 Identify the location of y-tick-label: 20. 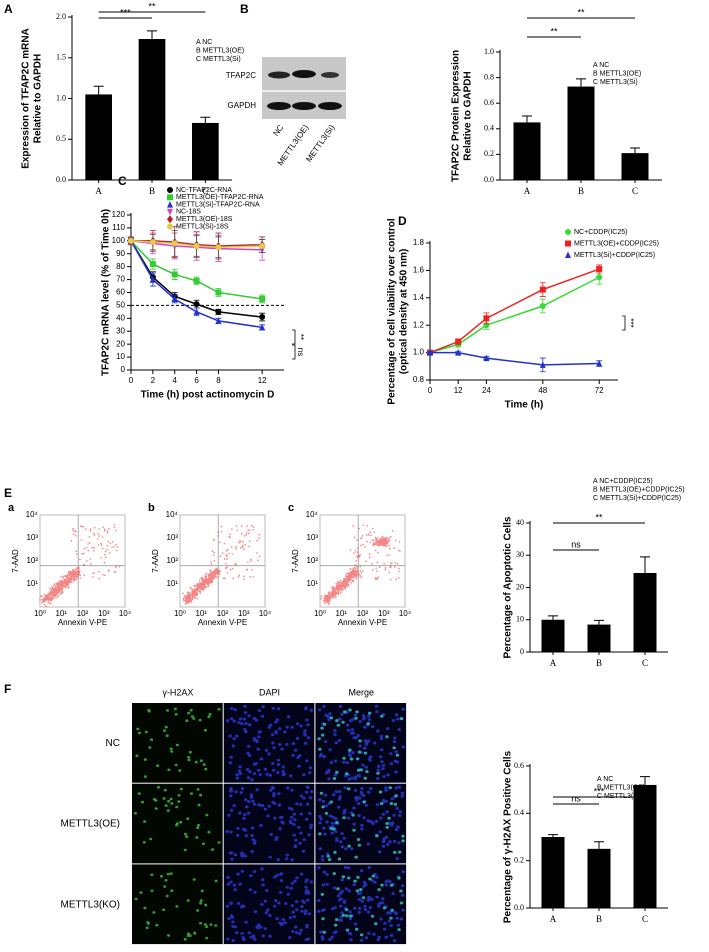
(520, 586).